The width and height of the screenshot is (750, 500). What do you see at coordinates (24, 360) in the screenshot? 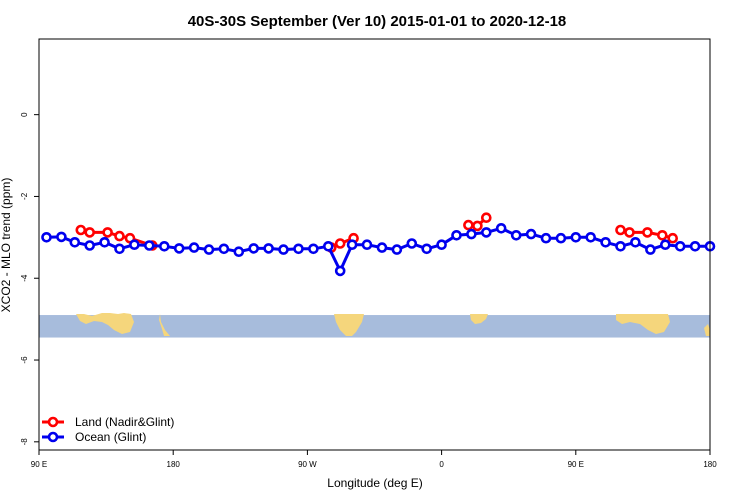
I see `y-tick-label-3: -6` at bounding box center [24, 360].